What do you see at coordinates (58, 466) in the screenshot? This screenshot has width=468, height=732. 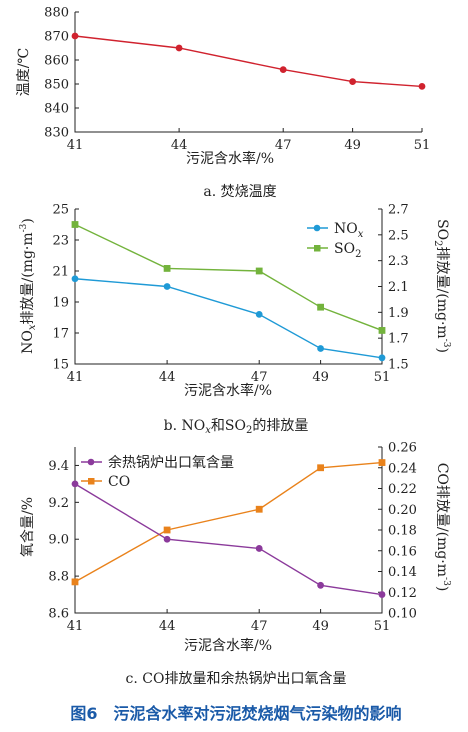 I see `y-tick-label-left-c: 9.4` at bounding box center [58, 466].